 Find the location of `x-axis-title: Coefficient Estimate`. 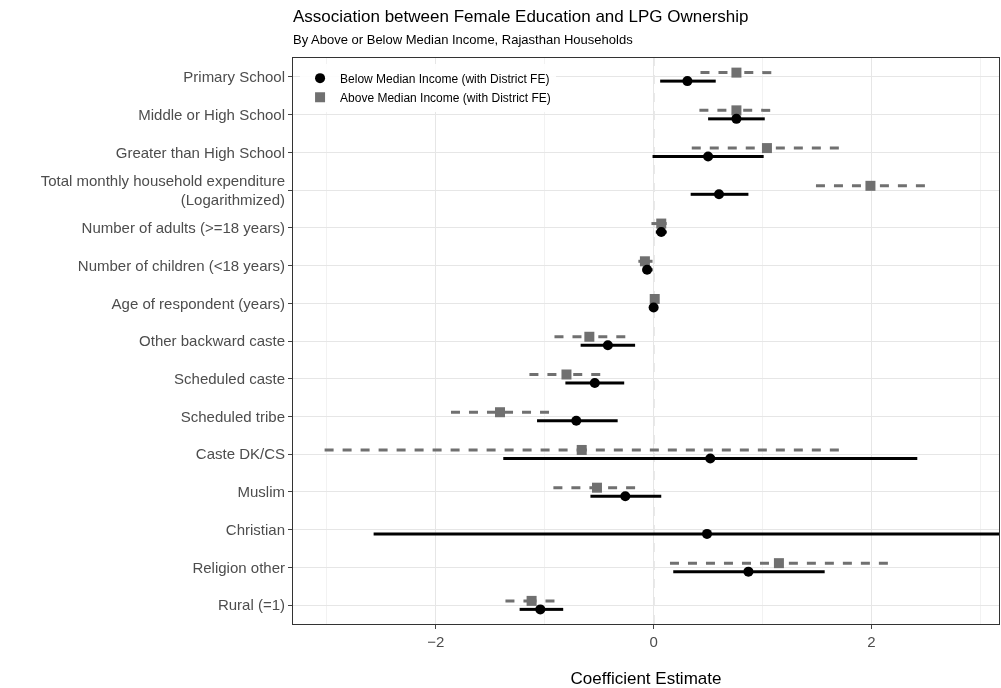

x-axis-title: Coefficient Estimate is located at coordinates (646, 678).